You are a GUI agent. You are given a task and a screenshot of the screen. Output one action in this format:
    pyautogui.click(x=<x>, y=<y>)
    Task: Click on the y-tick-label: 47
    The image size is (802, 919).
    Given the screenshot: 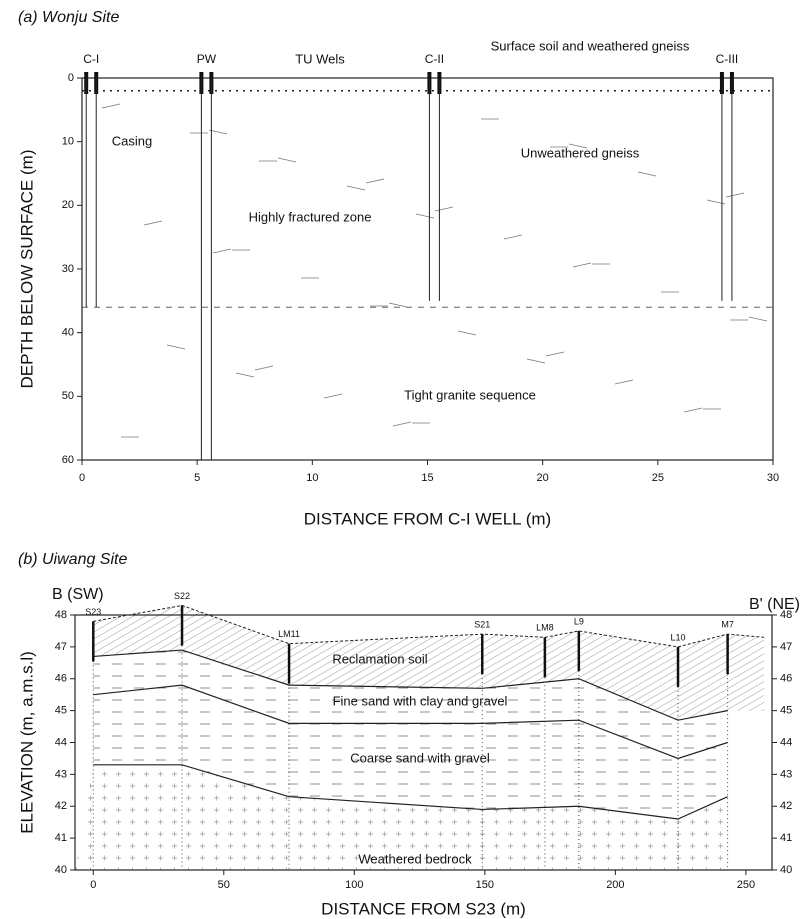 What is the action you would take?
    pyautogui.click(x=61, y=647)
    